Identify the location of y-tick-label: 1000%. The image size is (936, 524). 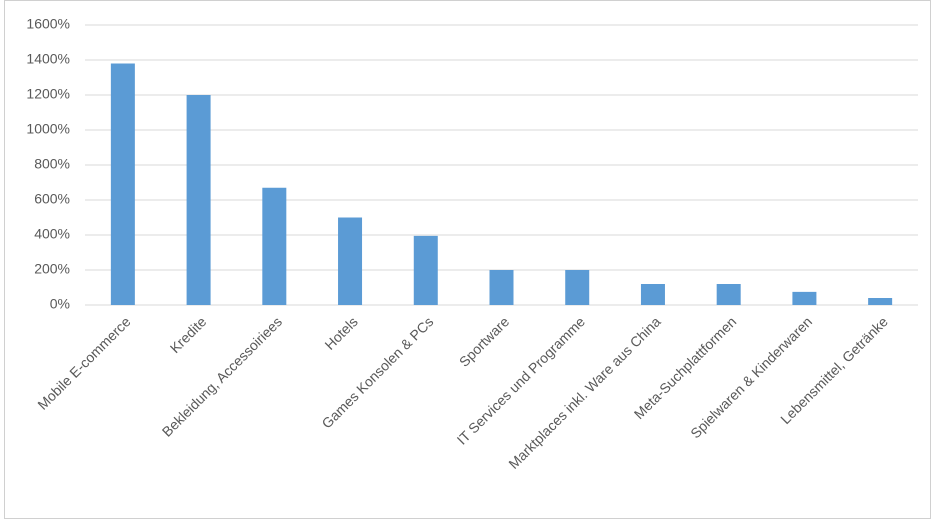
(48, 129).